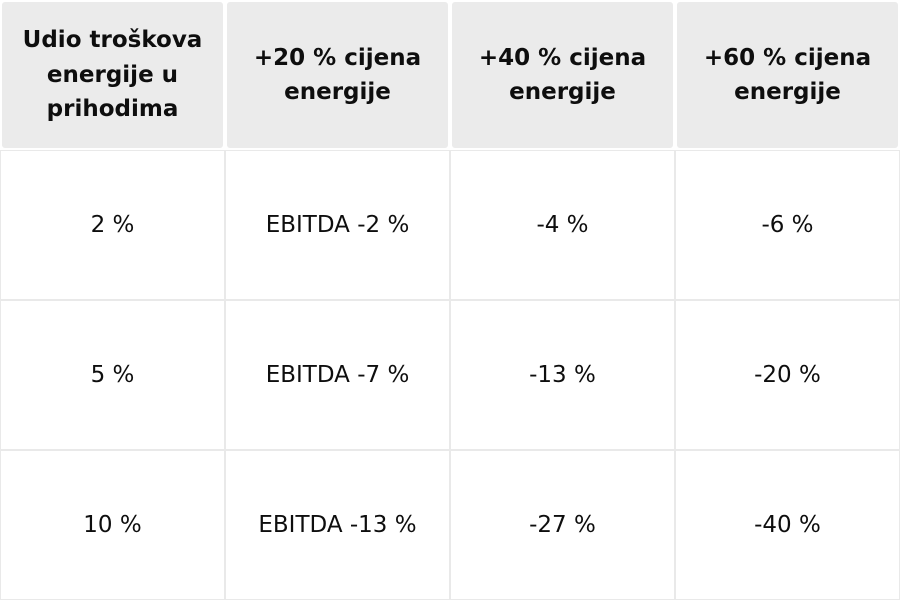 This screenshot has height=600, width=900. Describe the element at coordinates (787, 225) in the screenshot. I see `table-cell: -6 %` at that location.